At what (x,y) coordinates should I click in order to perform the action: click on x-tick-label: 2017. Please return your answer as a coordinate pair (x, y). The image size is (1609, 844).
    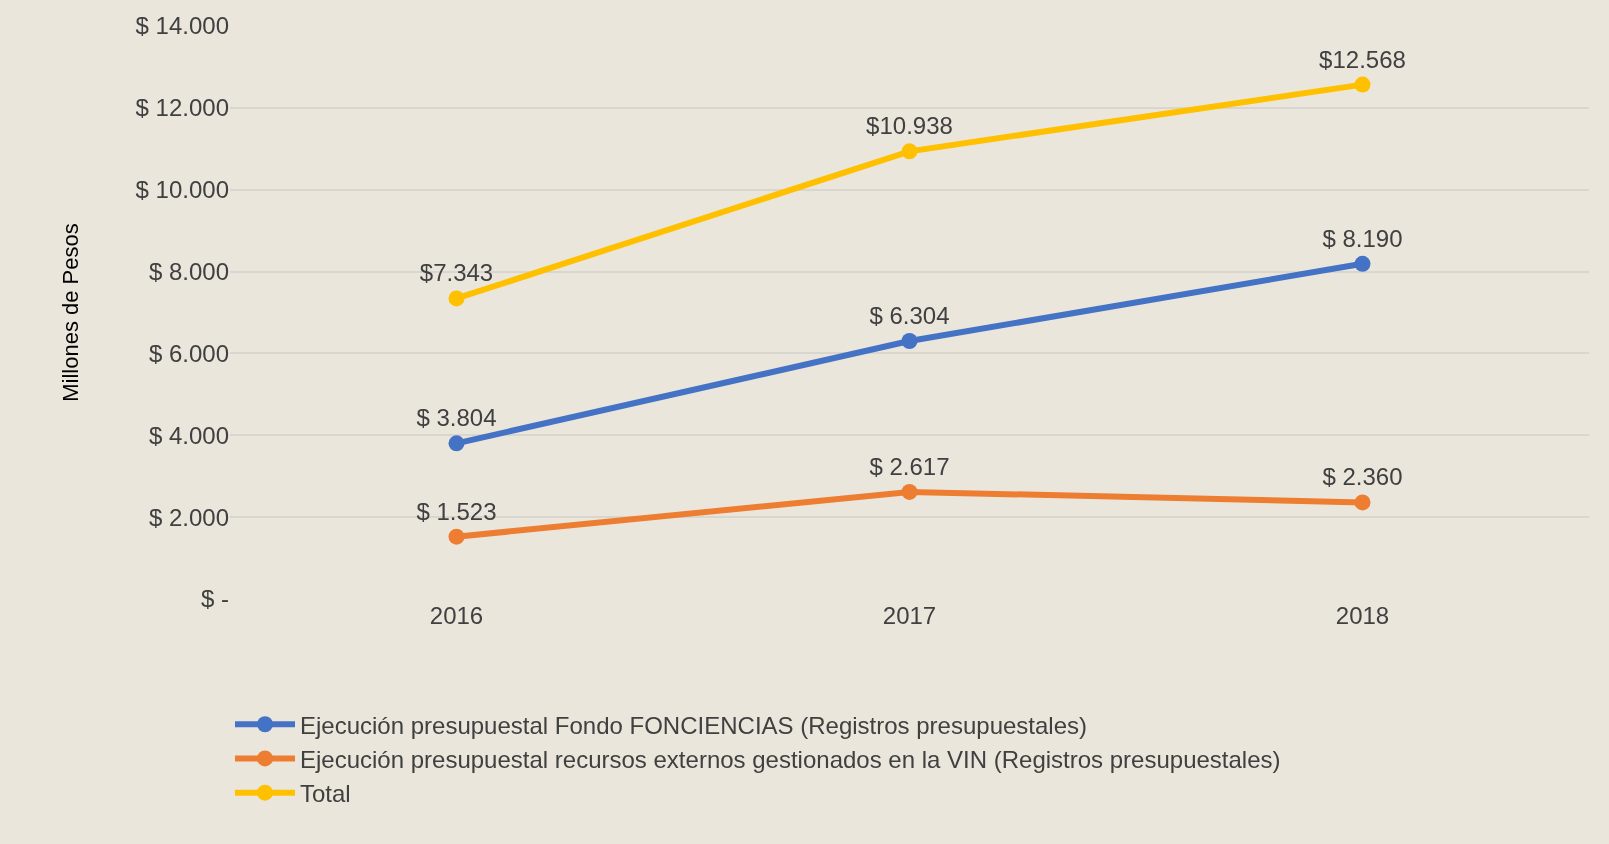
    Looking at the image, I should click on (909, 615).